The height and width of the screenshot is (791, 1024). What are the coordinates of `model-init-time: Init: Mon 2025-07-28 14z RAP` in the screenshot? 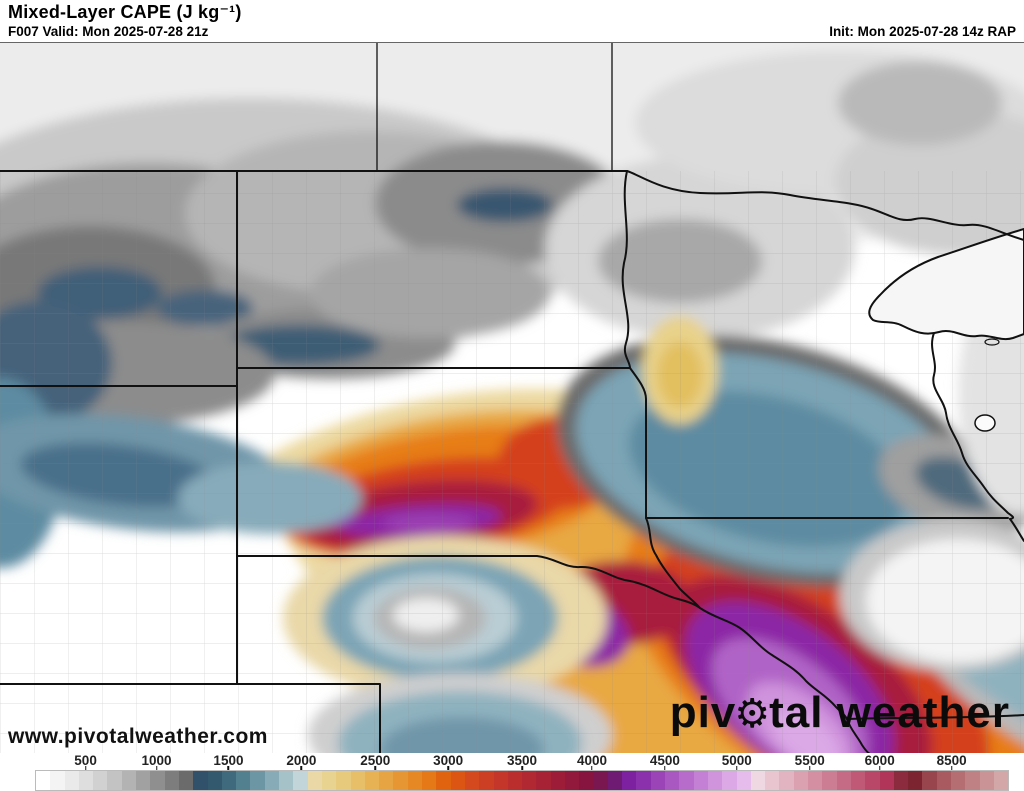 It's located at (922, 31).